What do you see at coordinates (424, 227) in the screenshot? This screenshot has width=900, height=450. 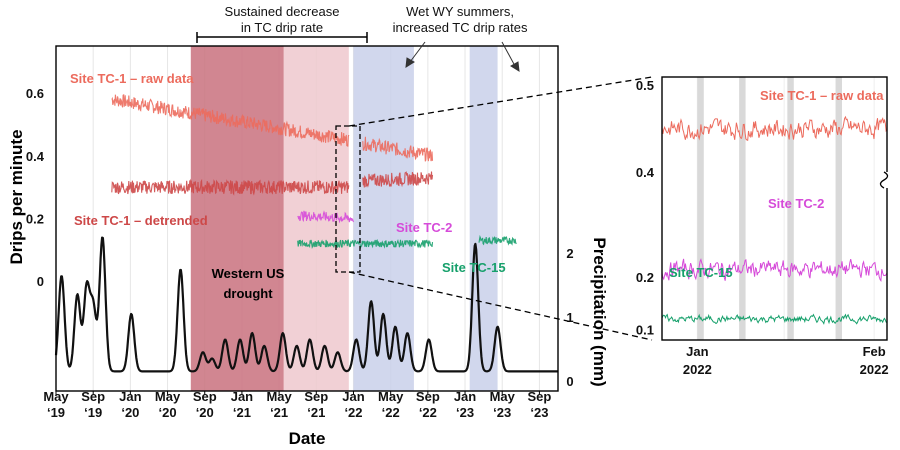 I see `label-tc2: Site TC-2` at bounding box center [424, 227].